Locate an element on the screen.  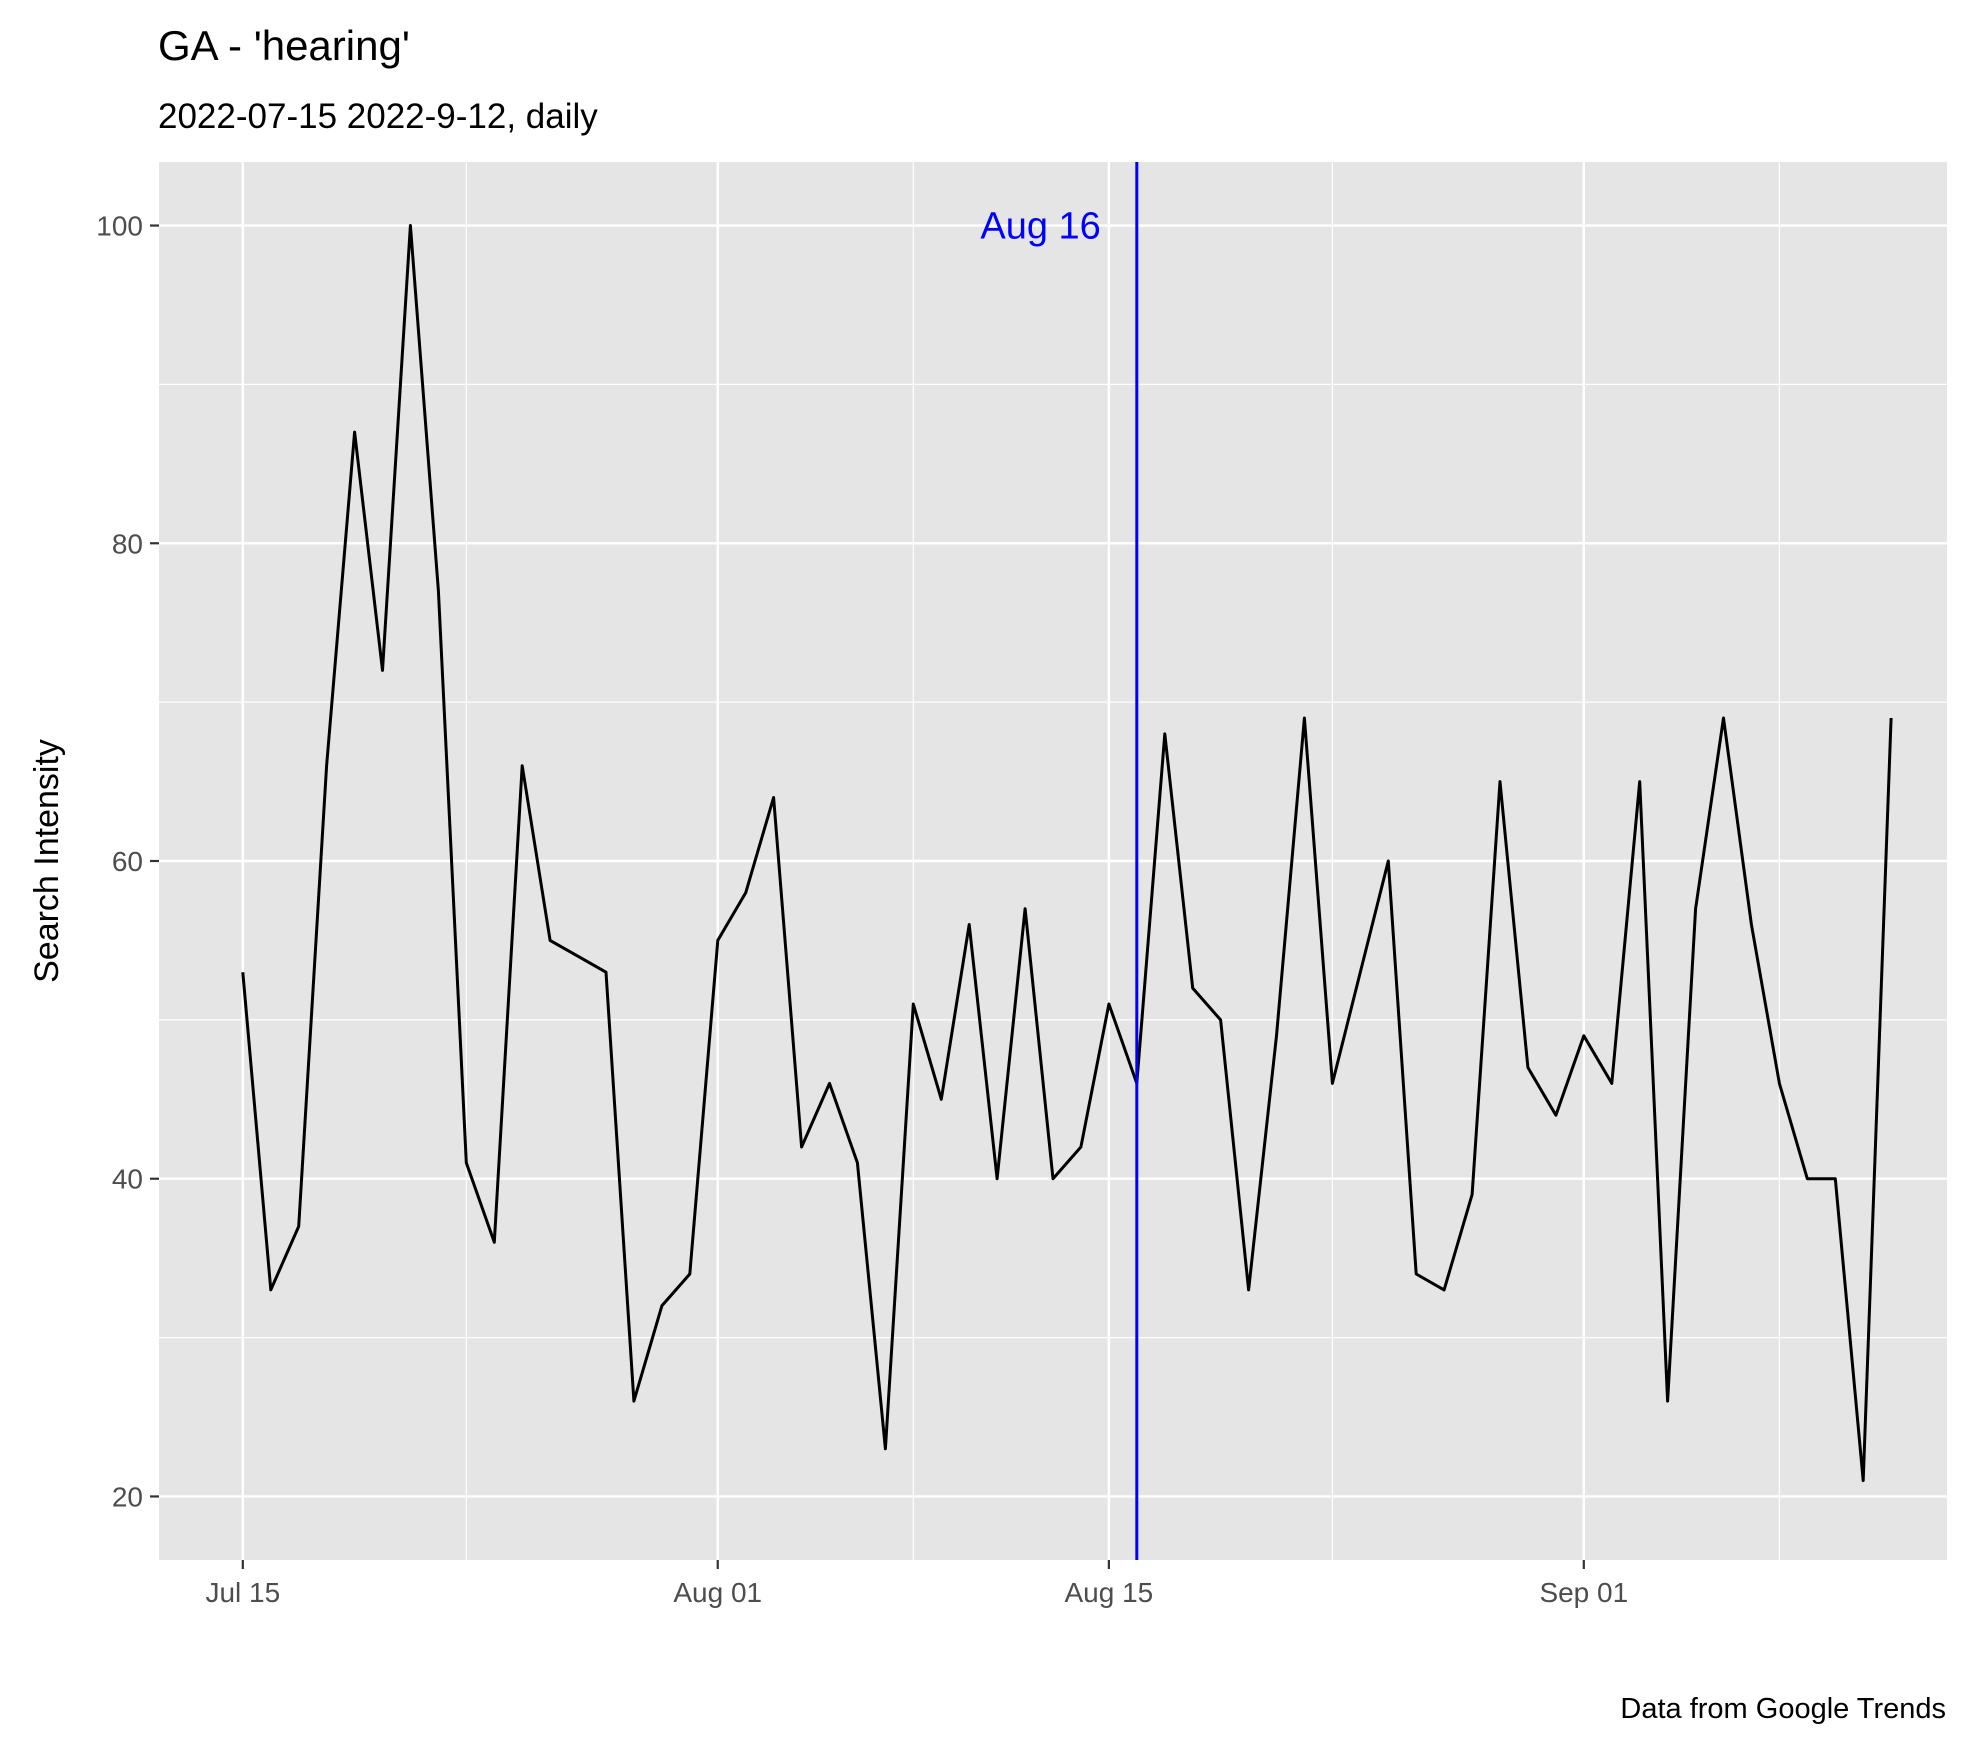
x-tick-label: Aug 15 is located at coordinates (1109, 1592).